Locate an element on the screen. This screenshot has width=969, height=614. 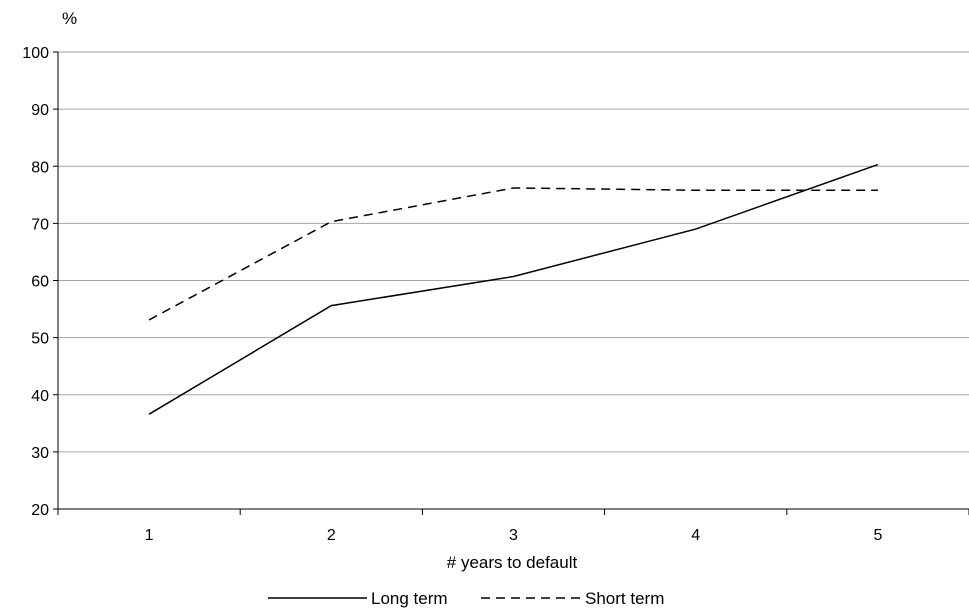
x-axis-title: # years to default is located at coordinates (512, 562).